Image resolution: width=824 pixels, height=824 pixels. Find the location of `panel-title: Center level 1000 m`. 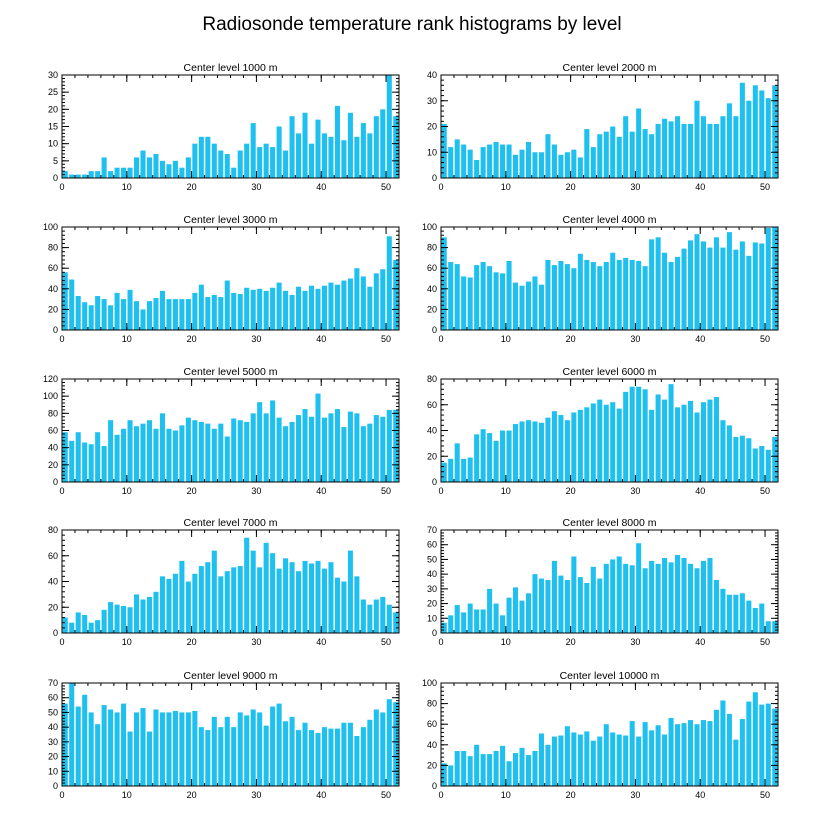

panel-title: Center level 1000 m is located at coordinates (231, 68).